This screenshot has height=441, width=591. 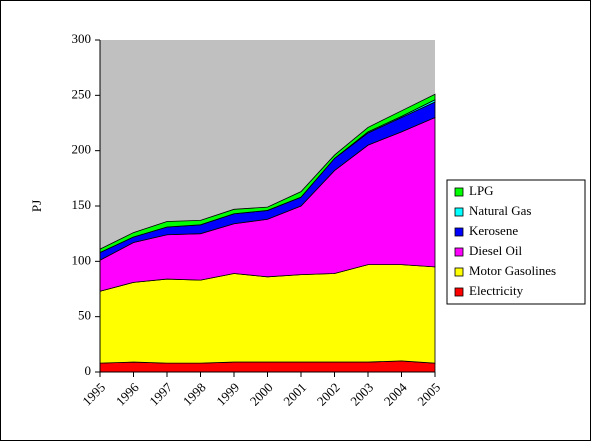 What do you see at coordinates (516, 242) in the screenshot?
I see `legend` at bounding box center [516, 242].